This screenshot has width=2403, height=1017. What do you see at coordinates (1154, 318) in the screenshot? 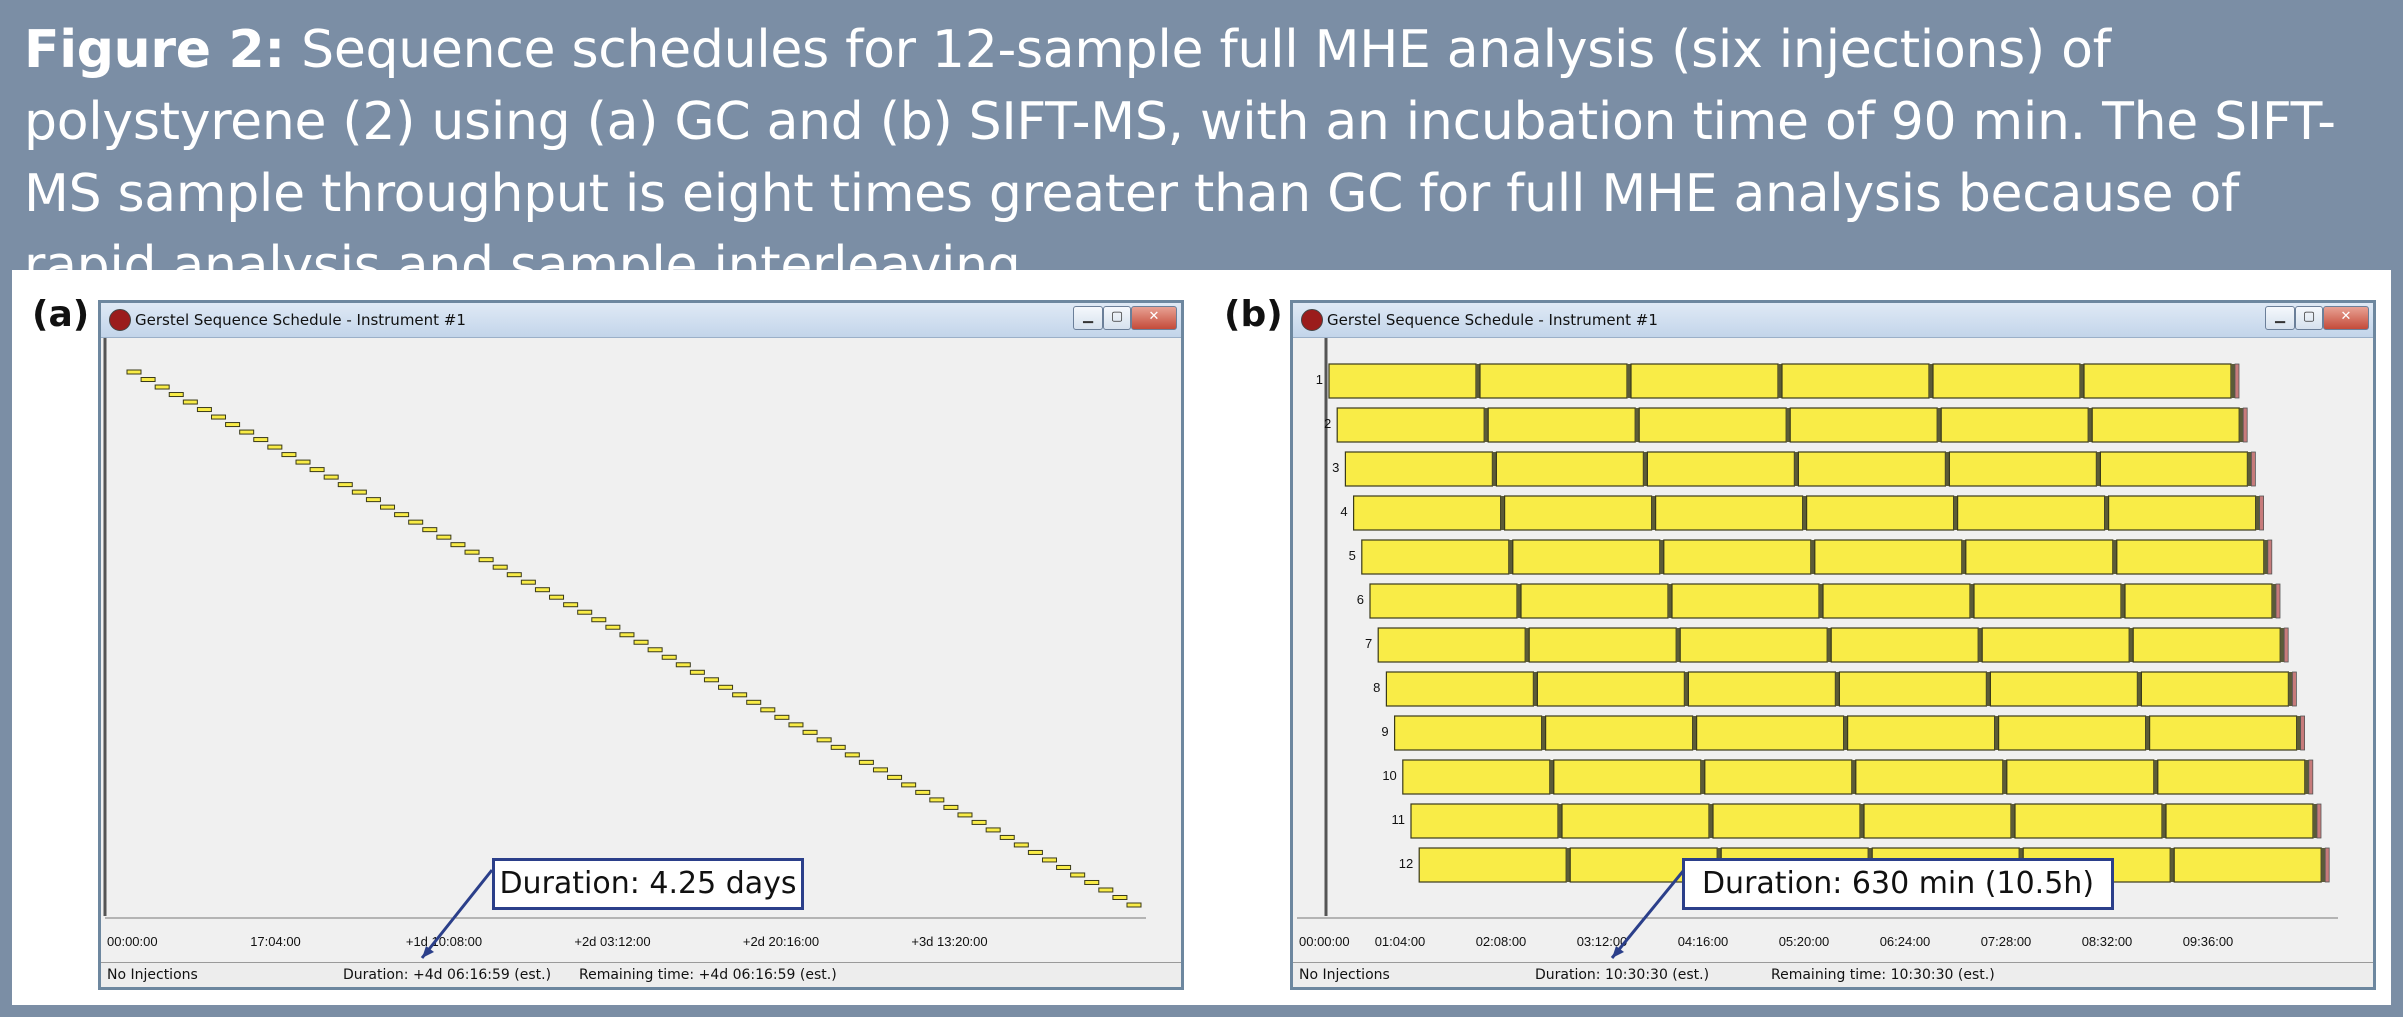
I see `close-button: ✕` at bounding box center [1154, 318].